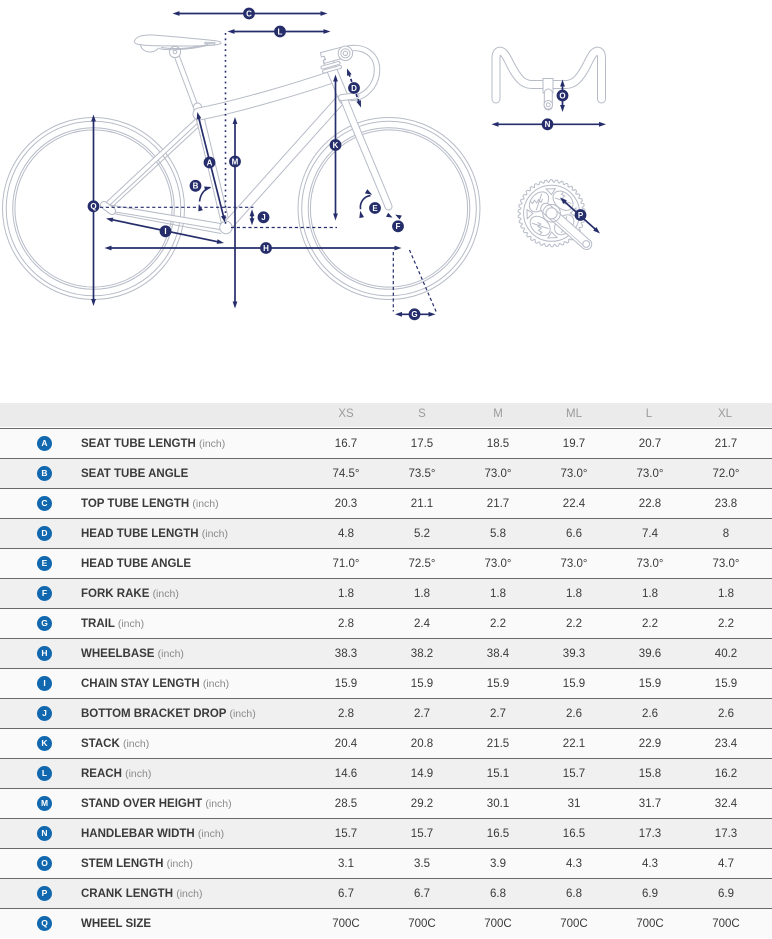 This screenshot has width=772, height=939. I want to click on svg-text: N, so click(548, 124).